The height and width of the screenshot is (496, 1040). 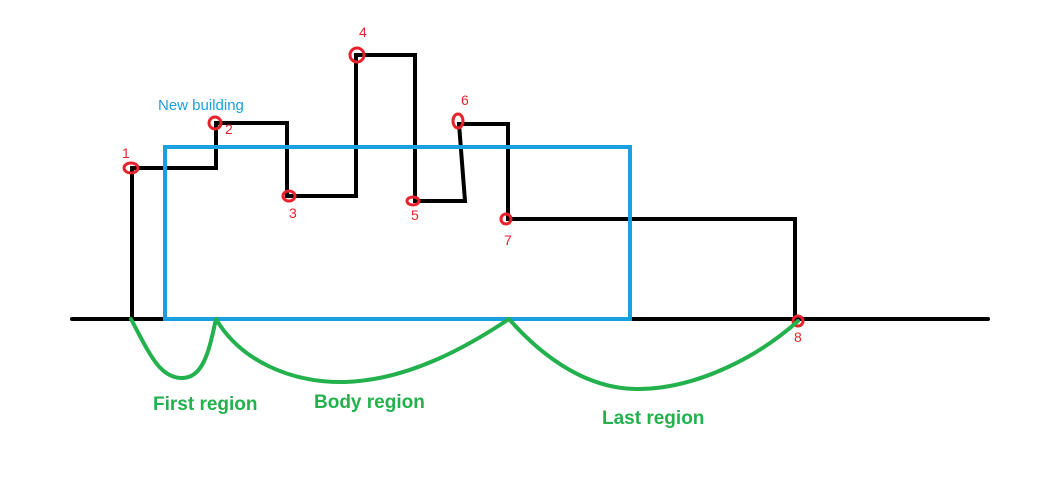 I want to click on point-2-label: 2, so click(x=229, y=129).